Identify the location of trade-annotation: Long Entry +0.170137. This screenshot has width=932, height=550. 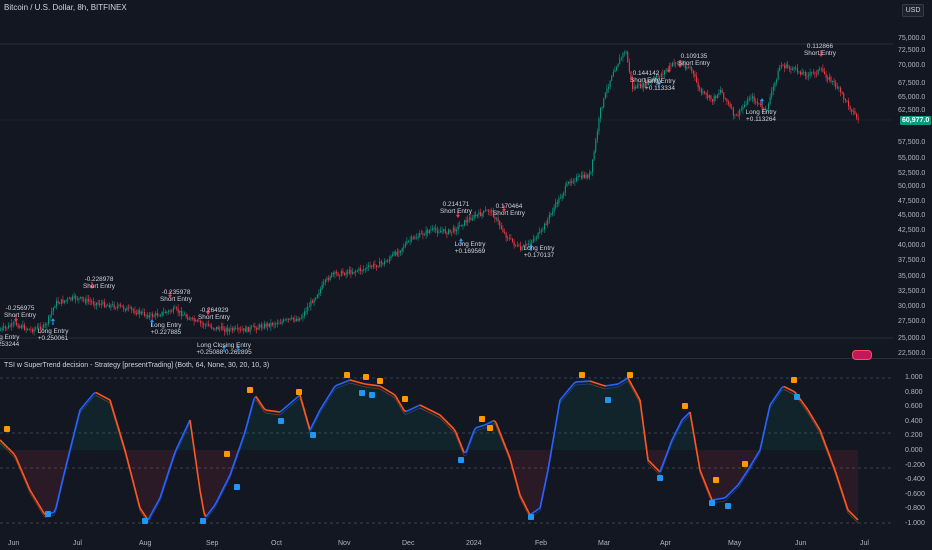
(539, 252).